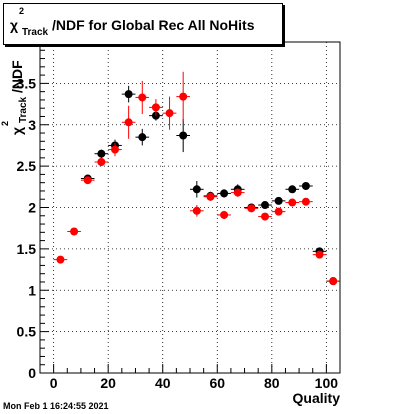  Describe the element at coordinates (23, 110) in the screenshot. I see `ylabel-sub: Track` at that location.